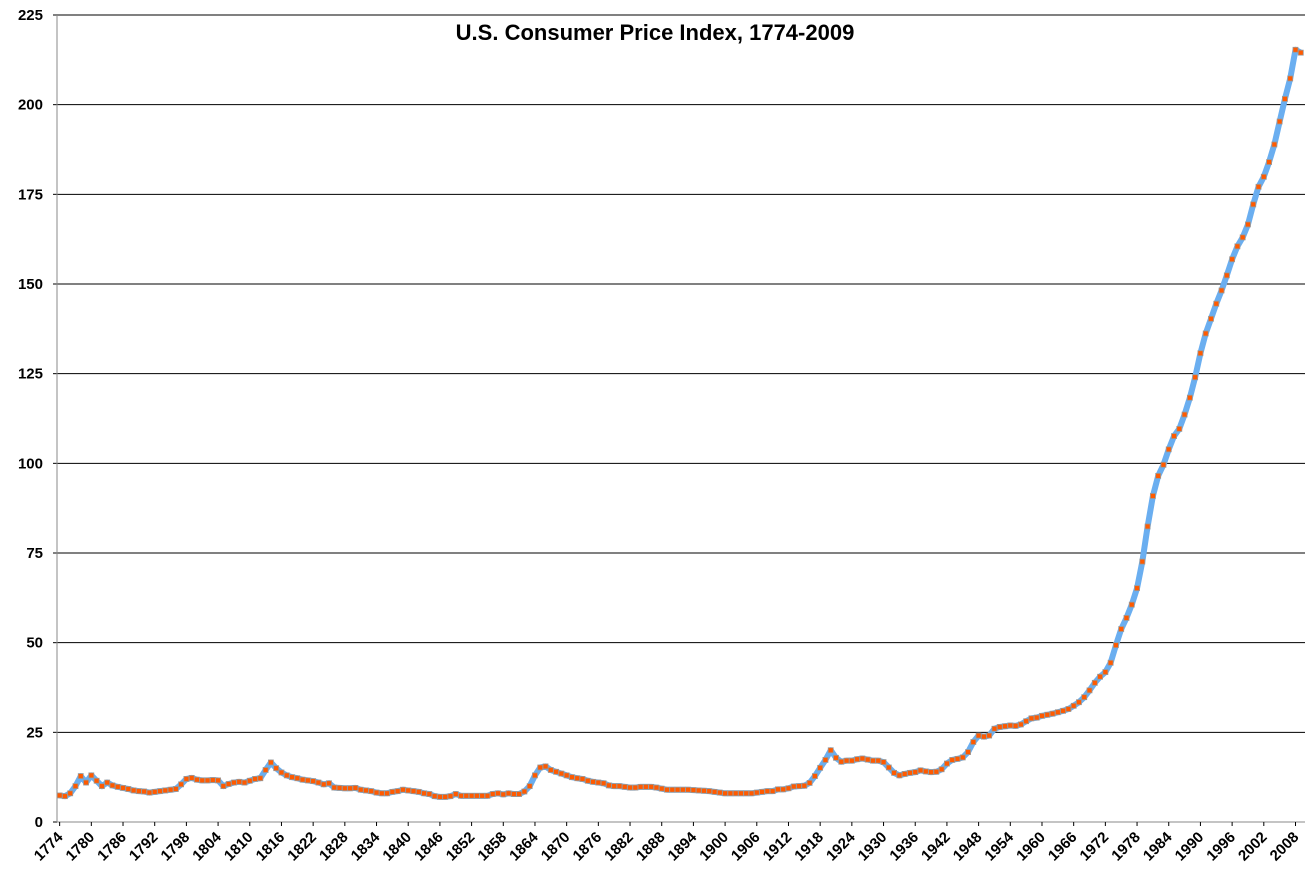 The height and width of the screenshot is (885, 1311). Describe the element at coordinates (30, 374) in the screenshot. I see `y-tick-label: 125` at that location.